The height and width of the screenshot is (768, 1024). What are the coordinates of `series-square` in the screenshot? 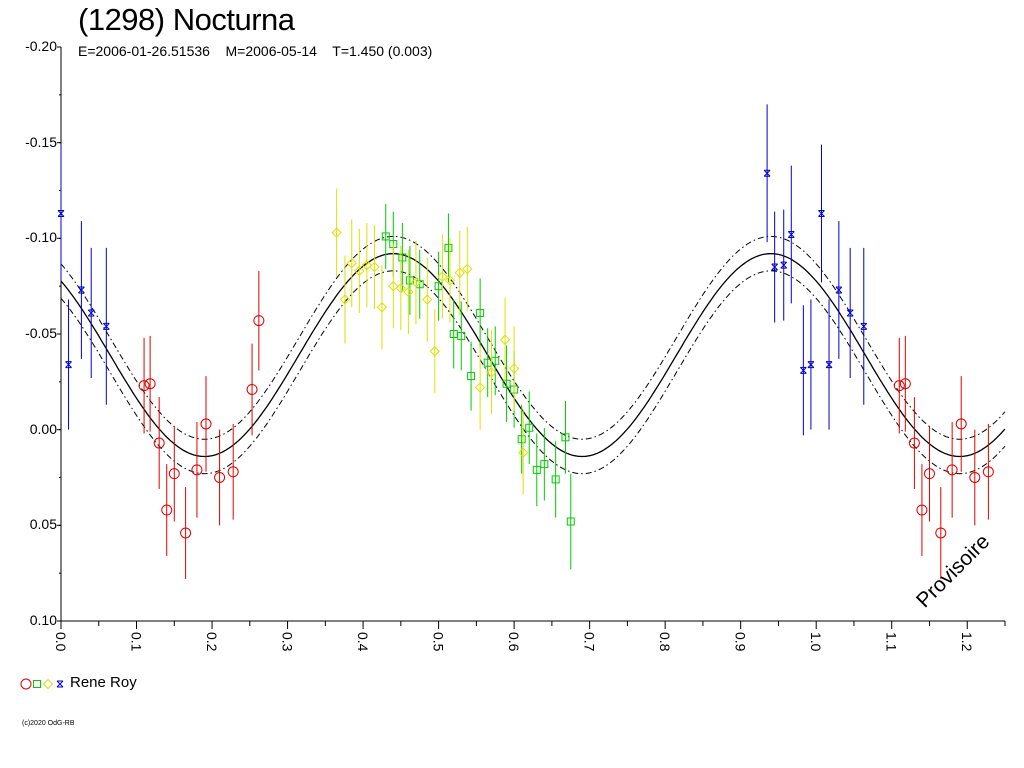 It's located at (478, 386).